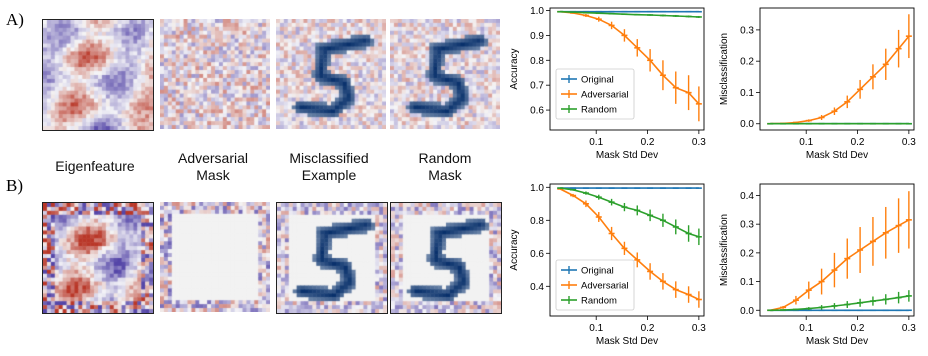 Image resolution: width=928 pixels, height=356 pixels. Describe the element at coordinates (445, 74) in the screenshot. I see `random-mask-image-a` at that location.